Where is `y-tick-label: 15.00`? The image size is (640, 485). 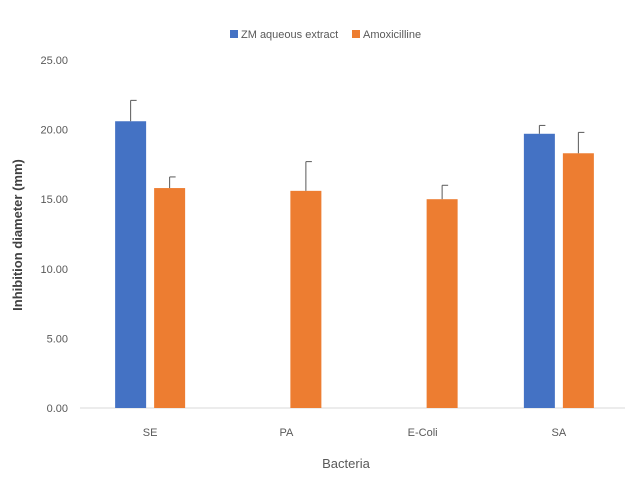
y-tick-label: 15.00 is located at coordinates (54, 200).